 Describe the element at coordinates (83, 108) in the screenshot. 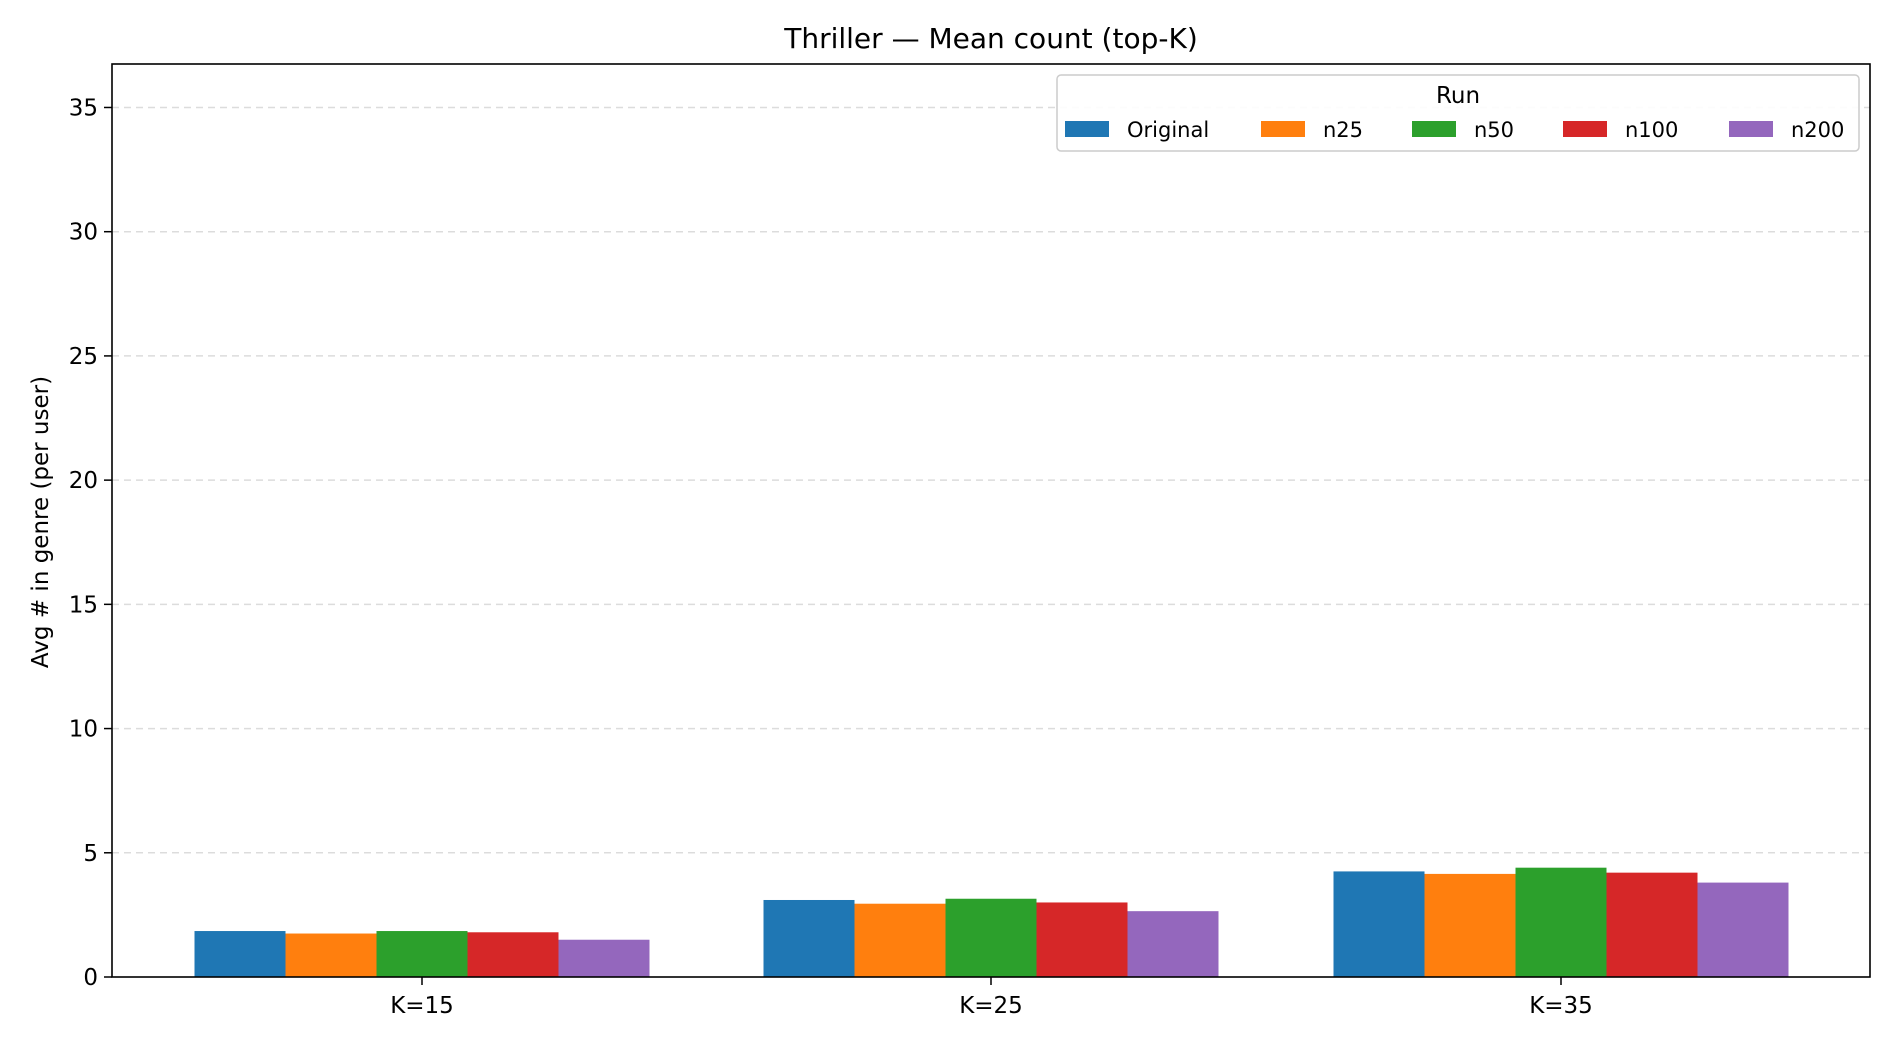

I see `y-tick-label: 35` at that location.